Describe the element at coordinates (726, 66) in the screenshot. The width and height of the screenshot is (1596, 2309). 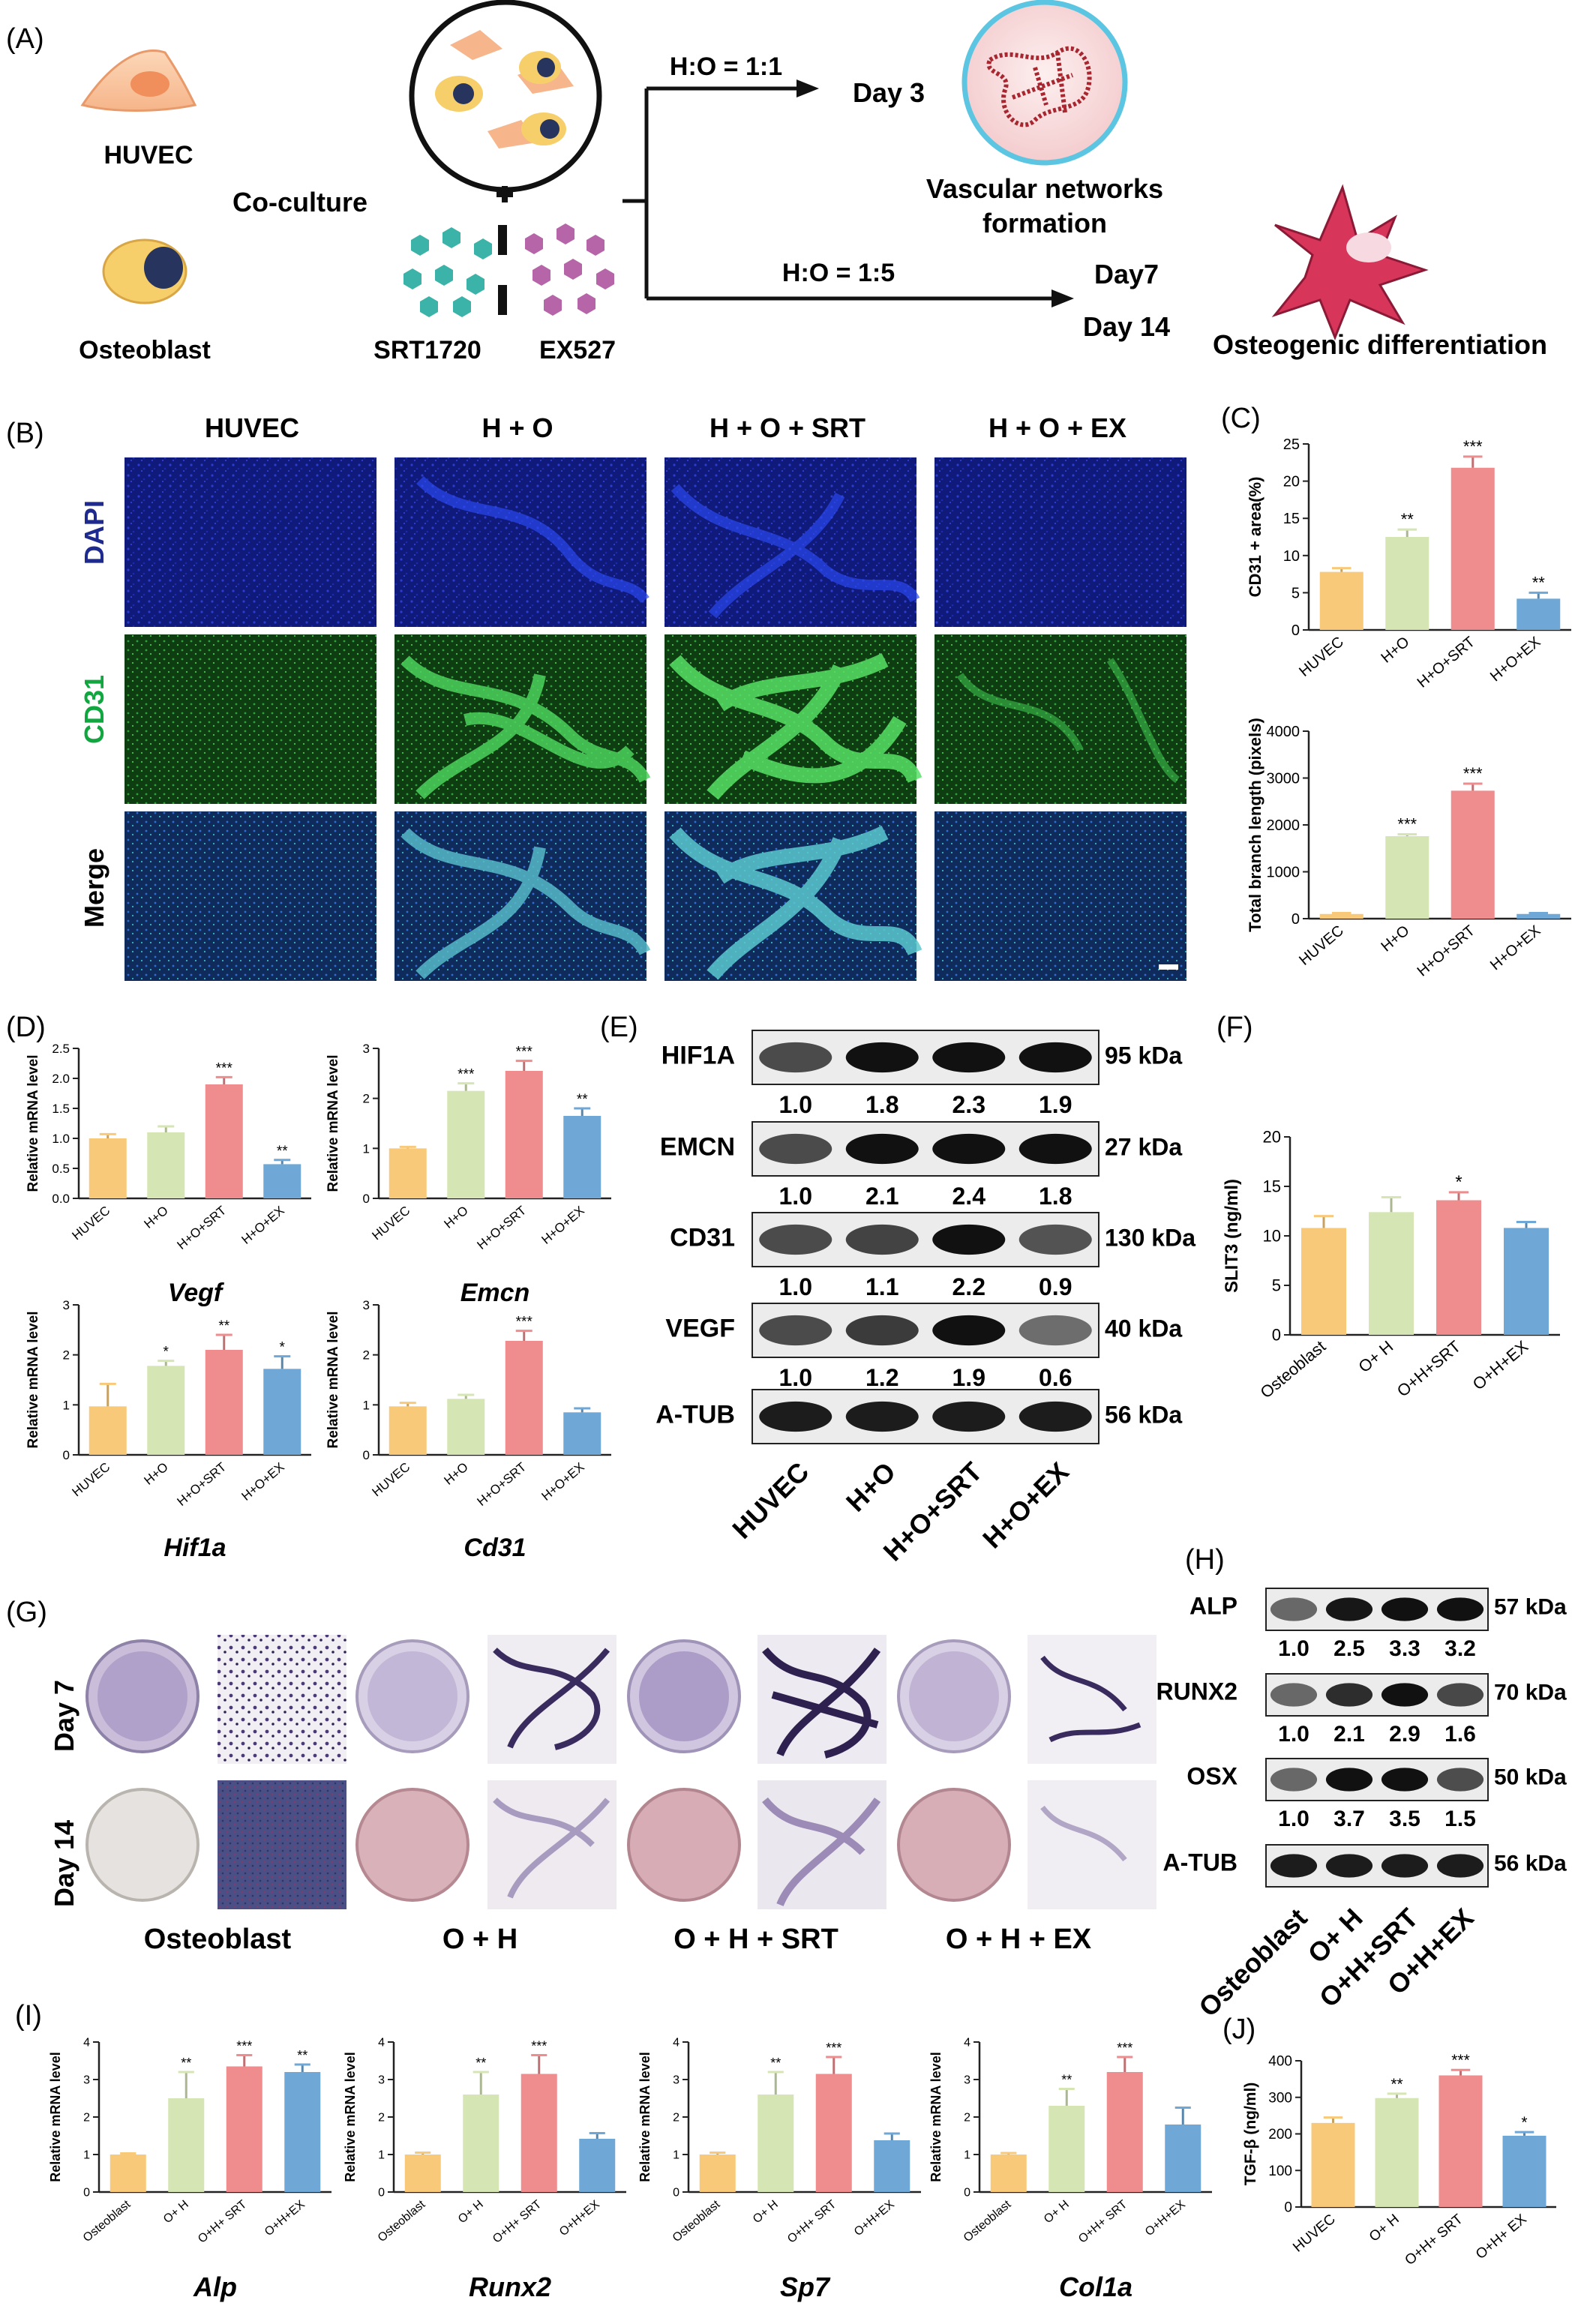
I see `ratio-1-1-label: H:O = 1:1` at that location.